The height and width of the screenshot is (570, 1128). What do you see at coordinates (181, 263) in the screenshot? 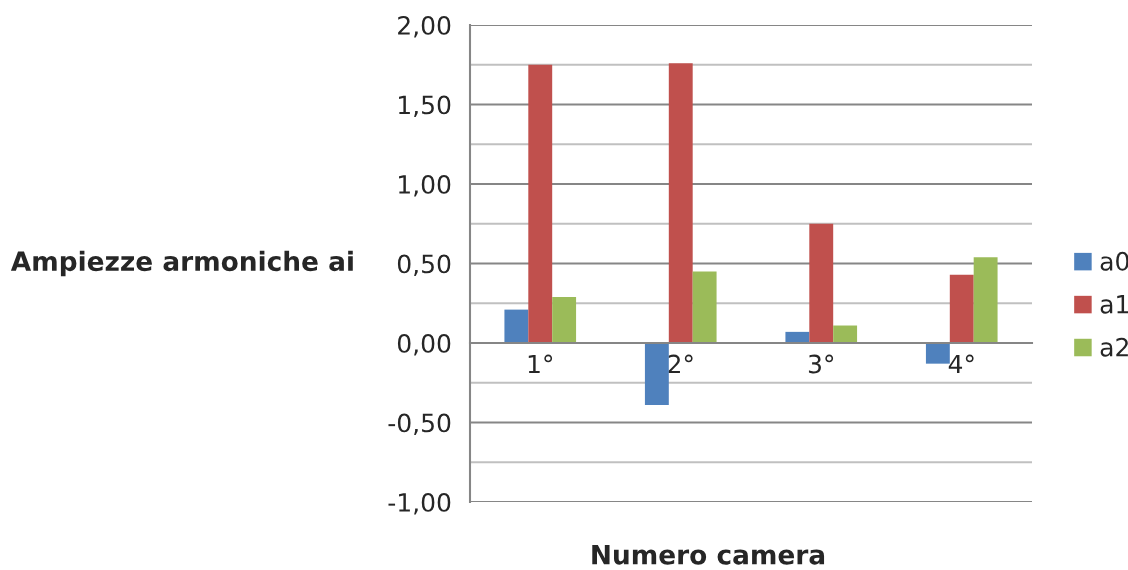
I see `y-axis-title: Ampiezze armoniche ai` at bounding box center [181, 263].